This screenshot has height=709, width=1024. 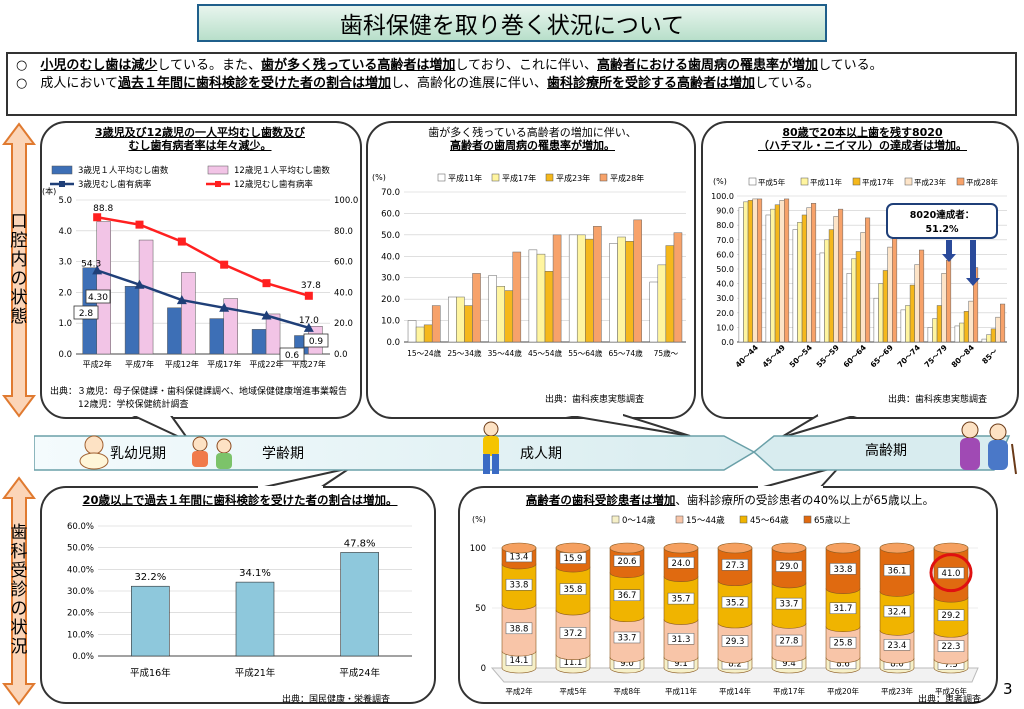 I want to click on x-tick: 25～34歳, so click(x=464, y=353).